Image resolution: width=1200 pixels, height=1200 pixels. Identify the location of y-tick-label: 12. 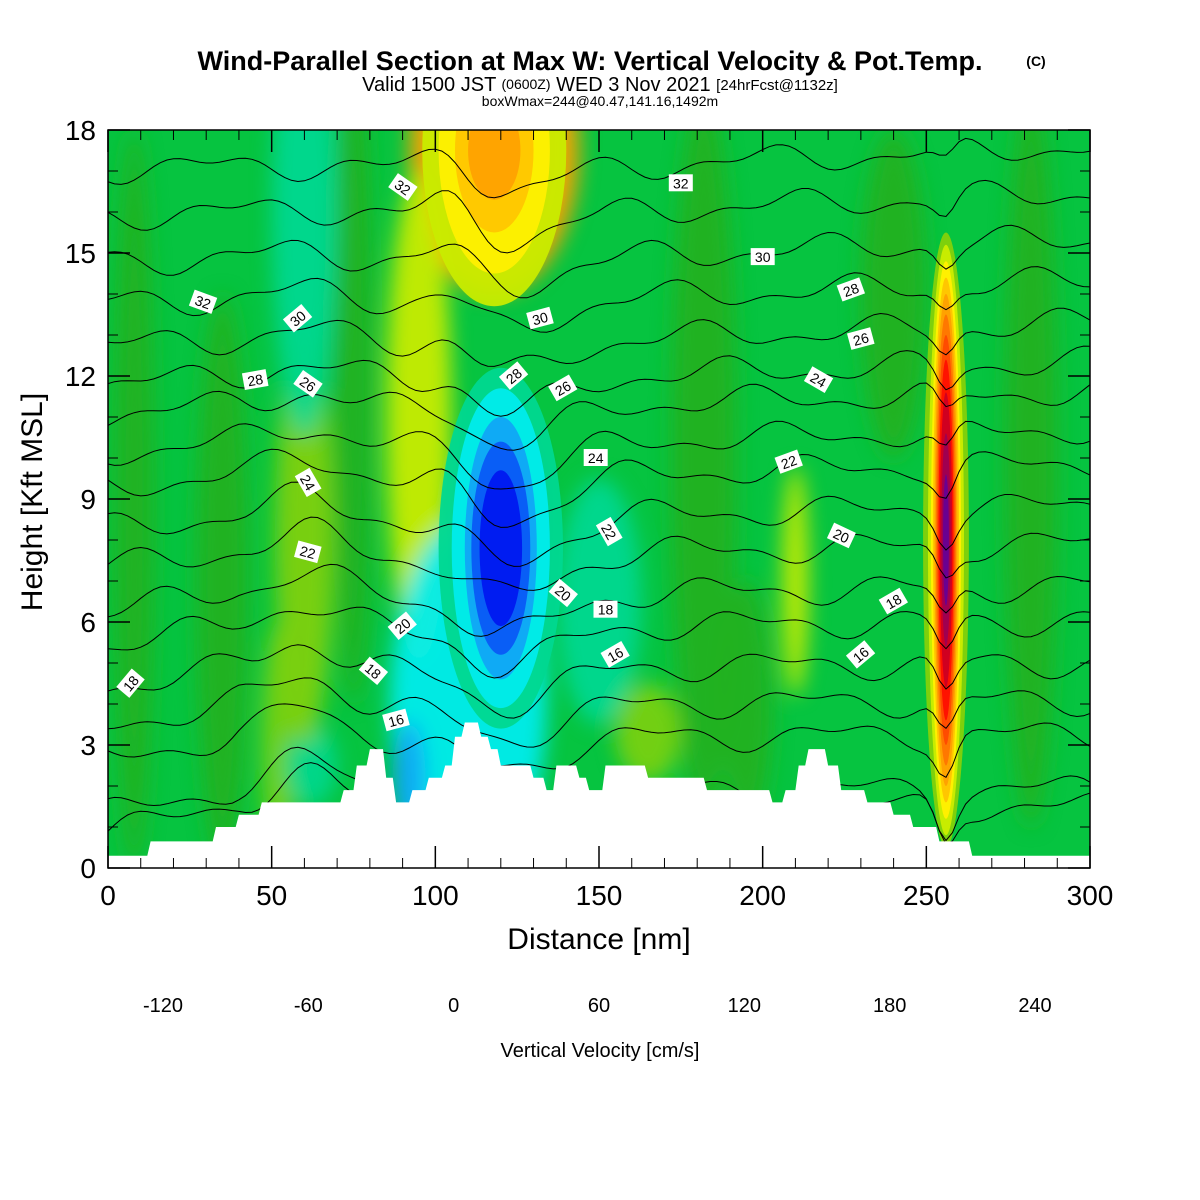
(80, 376).